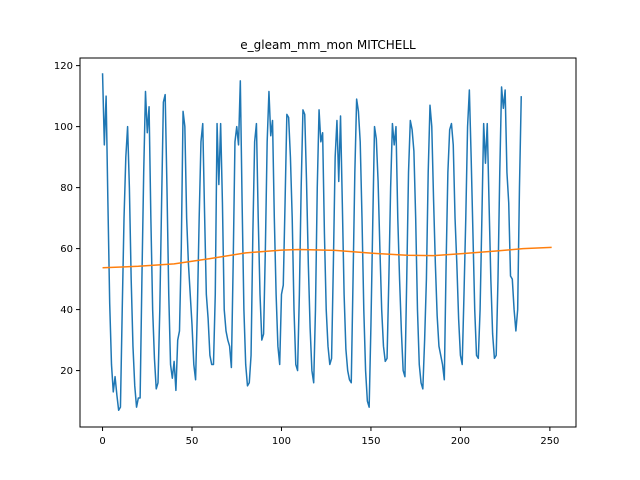 The height and width of the screenshot is (480, 640). I want to click on y-tick-label: 20, so click(66, 371).